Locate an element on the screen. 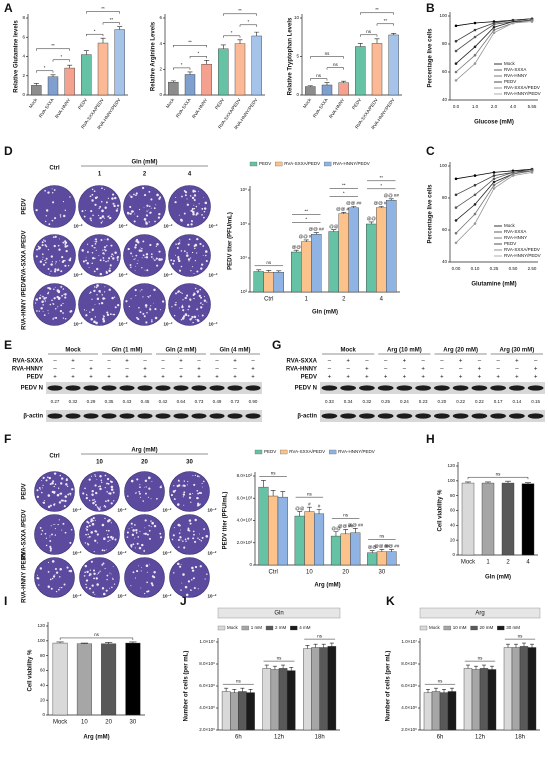  panel-letter: J is located at coordinates (183, 601).